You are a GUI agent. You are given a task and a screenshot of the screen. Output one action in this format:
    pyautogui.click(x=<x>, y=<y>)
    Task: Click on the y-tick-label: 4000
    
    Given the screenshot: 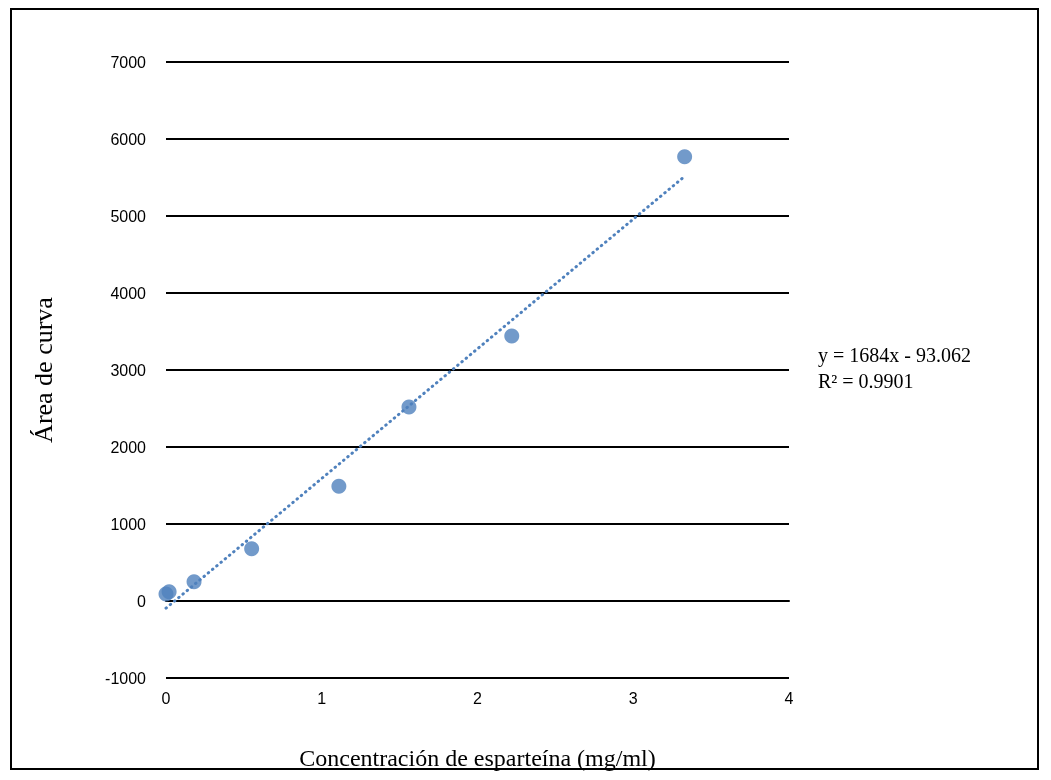 What is the action you would take?
    pyautogui.click(x=128, y=293)
    